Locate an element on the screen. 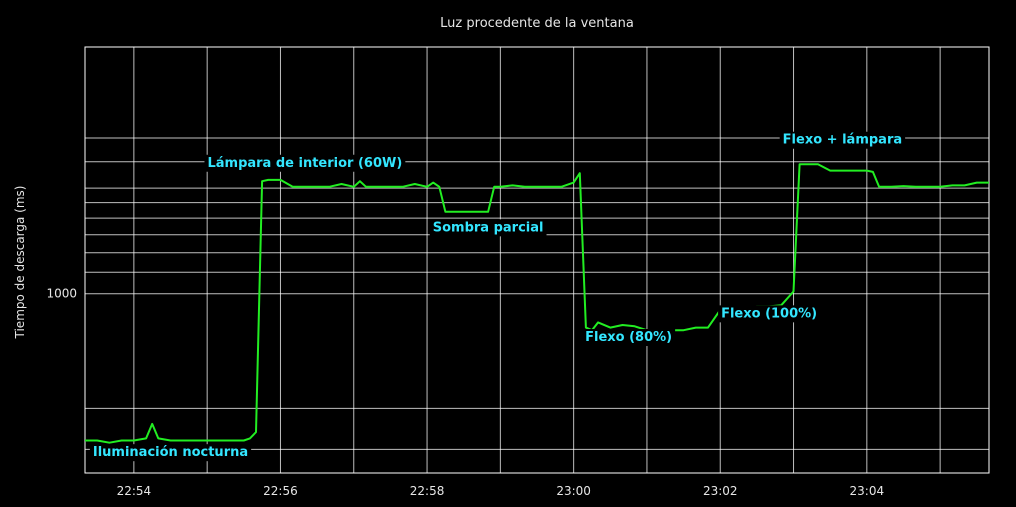 This screenshot has height=507, width=1016. x-tick-label: 22:58 is located at coordinates (427, 491).